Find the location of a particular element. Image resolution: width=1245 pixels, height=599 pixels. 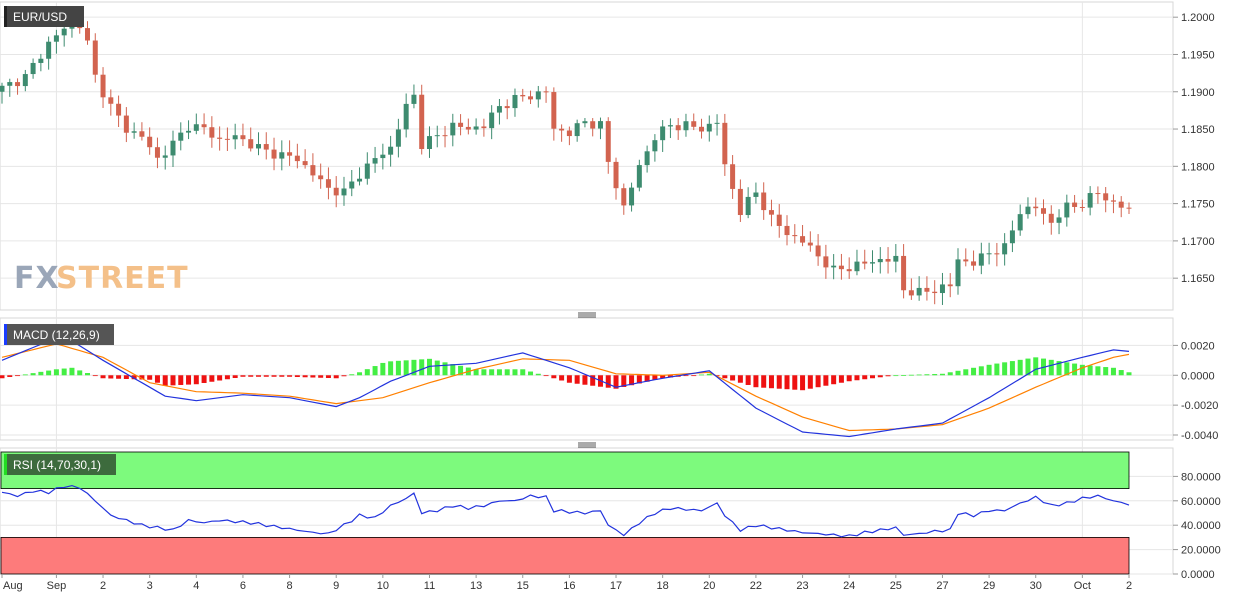

fxstreet-watermark: FX STREET is located at coordinates (101, 278).